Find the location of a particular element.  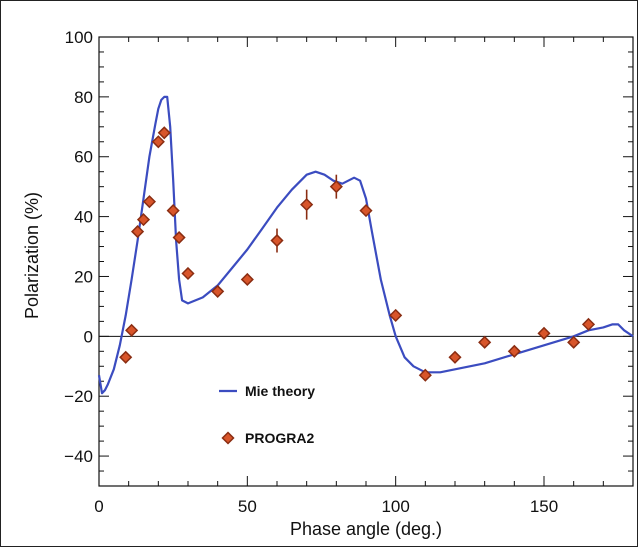

legend-label-mie-theory: Mie theory is located at coordinates (280, 391).